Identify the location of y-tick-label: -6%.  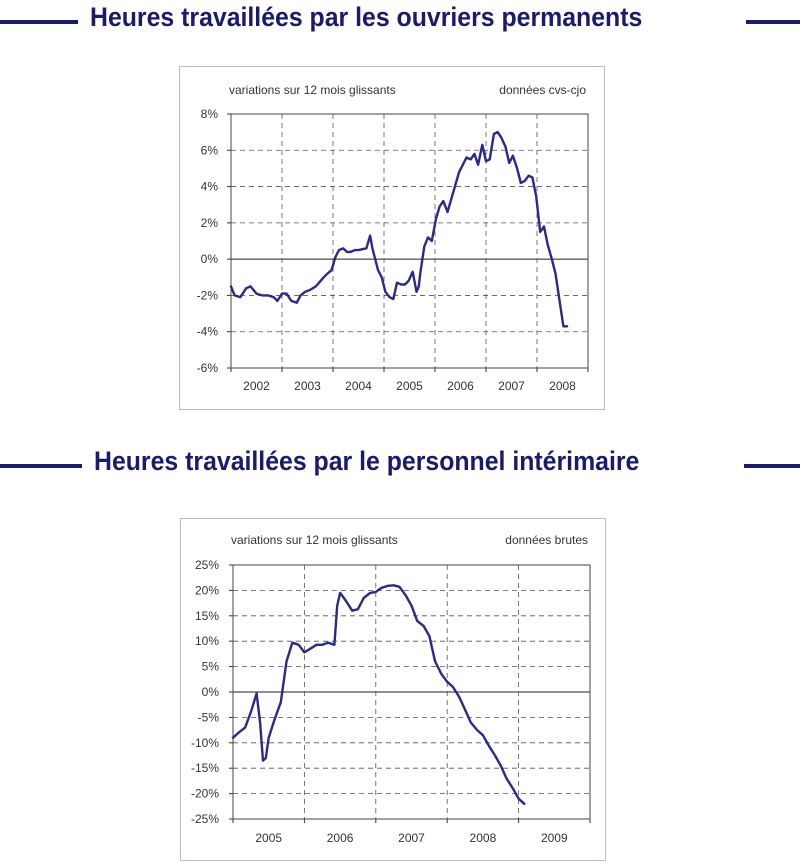
(208, 368).